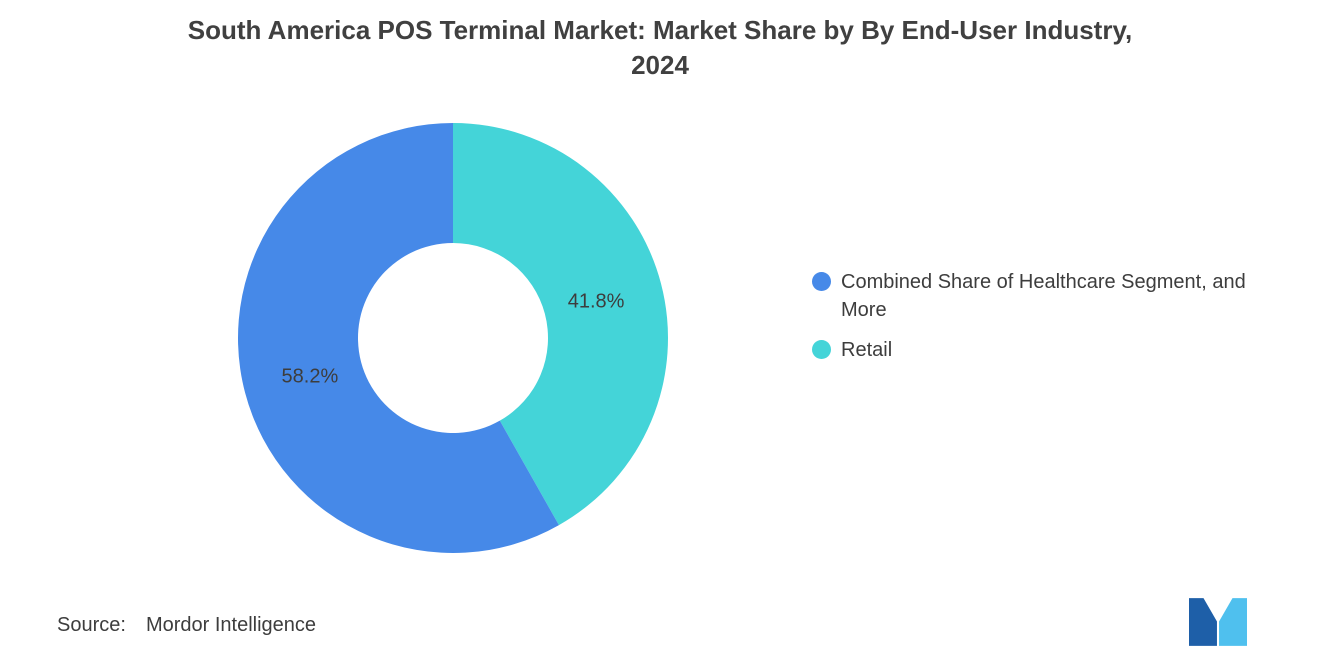 This screenshot has width=1320, height=665. Describe the element at coordinates (310, 377) in the screenshot. I see `slice-label-healthcare-combined: 58.2%` at that location.